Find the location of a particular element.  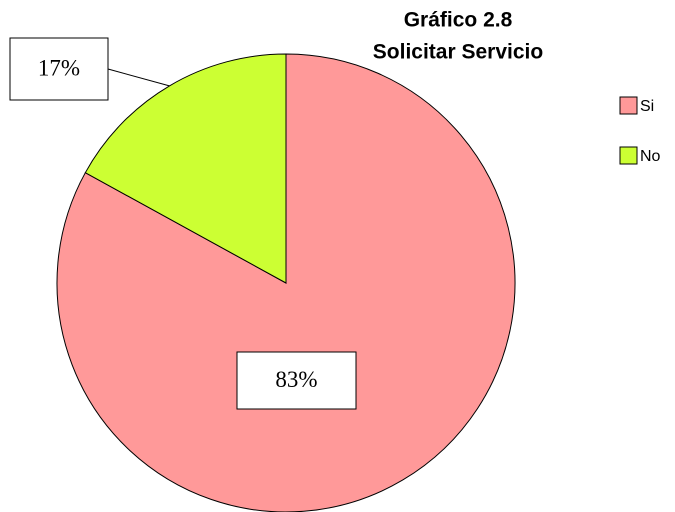

legend-label: Si is located at coordinates (647, 106).